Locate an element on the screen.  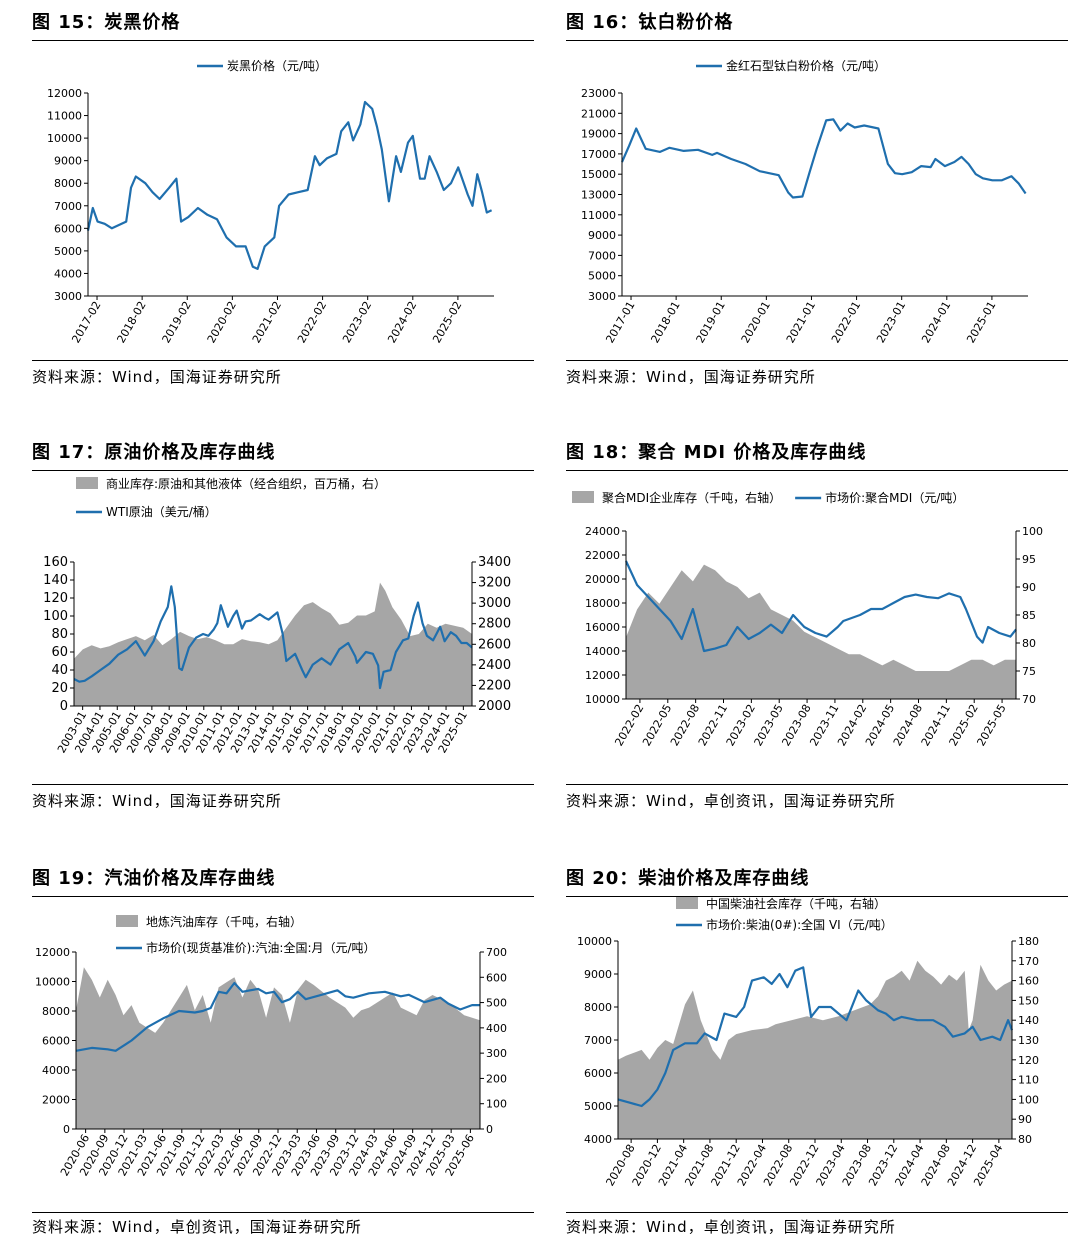
y2-tick-label: 2400 is located at coordinates (494, 665).